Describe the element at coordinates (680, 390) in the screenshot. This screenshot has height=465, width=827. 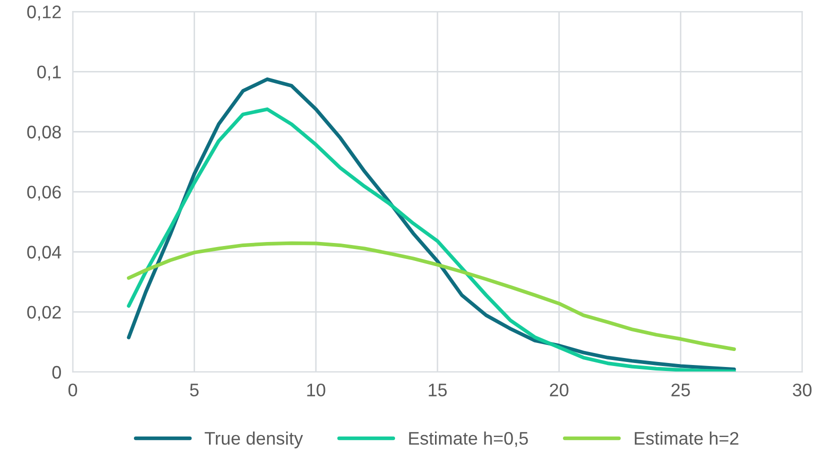
I see `x-tick-label: 25` at that location.